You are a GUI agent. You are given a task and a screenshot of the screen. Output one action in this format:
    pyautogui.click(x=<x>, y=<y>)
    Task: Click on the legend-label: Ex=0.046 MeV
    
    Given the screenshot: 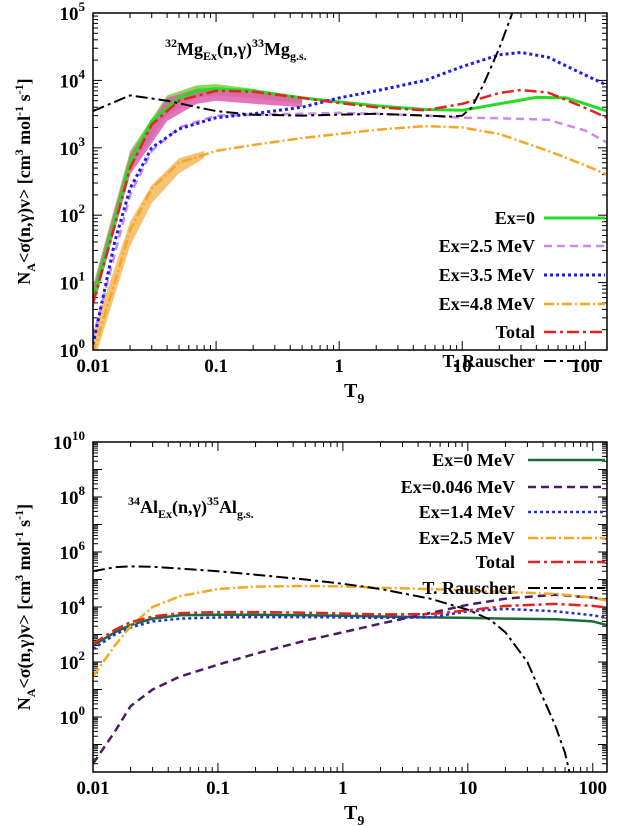 What is the action you would take?
    pyautogui.click(x=458, y=487)
    